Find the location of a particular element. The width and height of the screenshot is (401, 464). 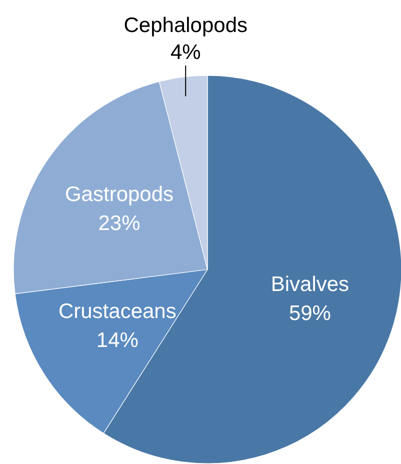

data-label: 14% is located at coordinates (117, 340).